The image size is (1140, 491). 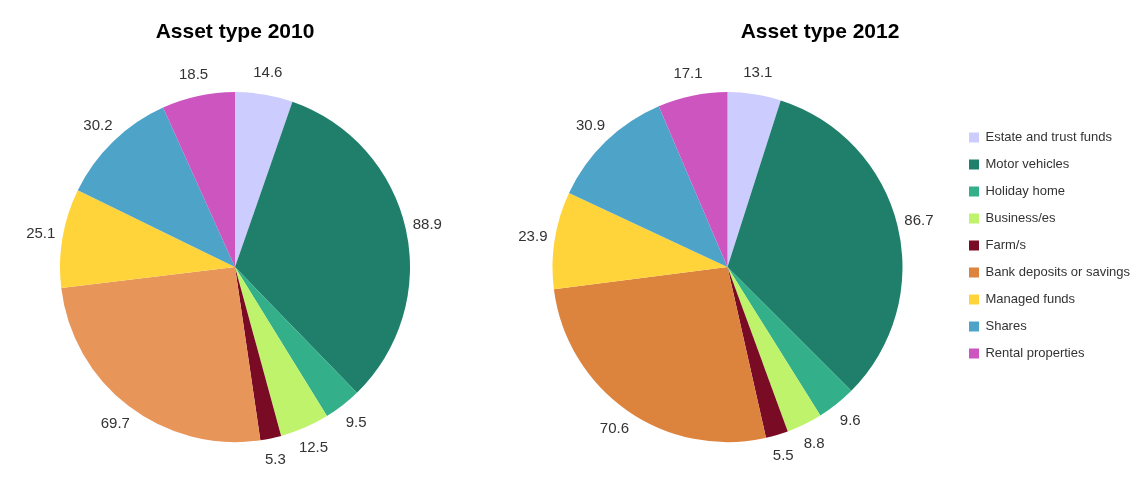 What do you see at coordinates (783, 455) in the screenshot?
I see `data-label: 5.5` at bounding box center [783, 455].